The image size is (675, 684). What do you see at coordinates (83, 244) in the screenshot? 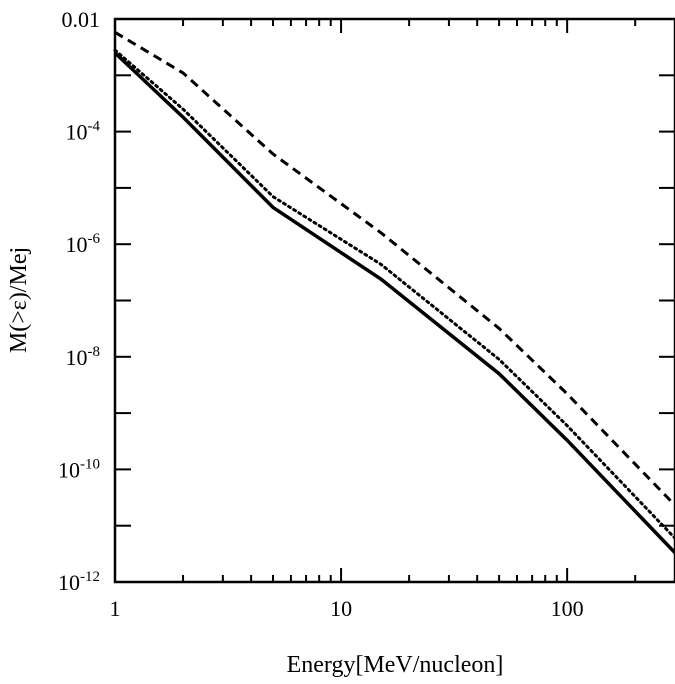
I see `y-tick-label: 10⁻⁶` at bounding box center [83, 244].